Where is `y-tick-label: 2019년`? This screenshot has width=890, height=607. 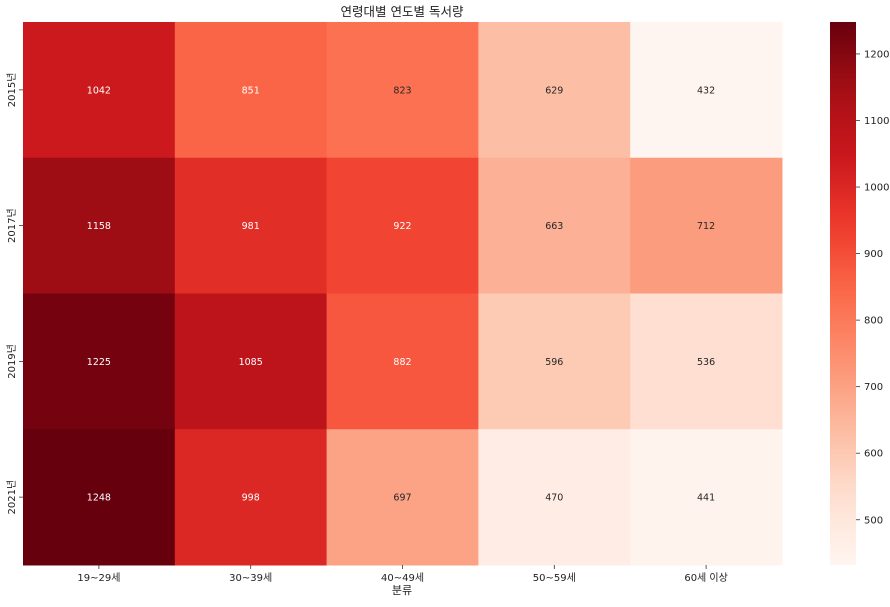 y-tick-label: 2019년 is located at coordinates (12, 361).